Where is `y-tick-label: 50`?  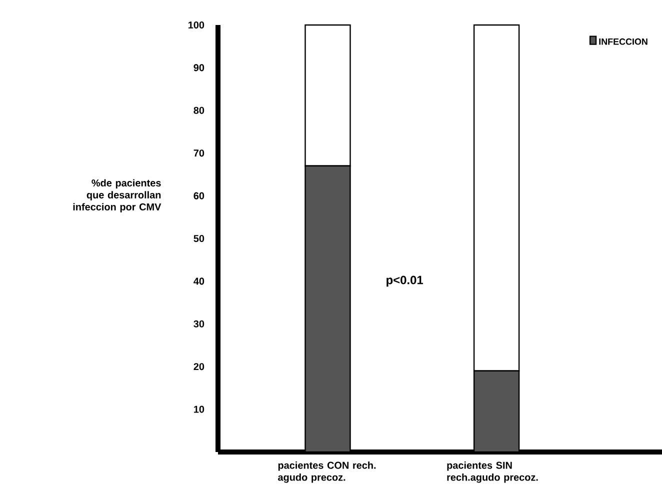 y-tick-label: 50 is located at coordinates (199, 238).